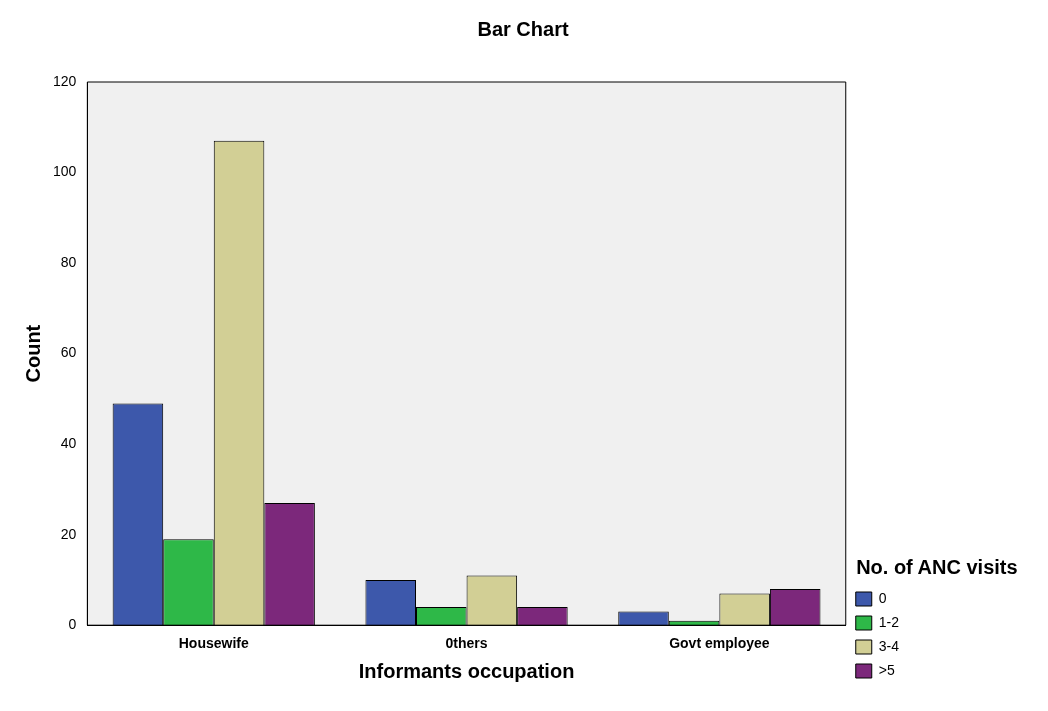  What do you see at coordinates (889, 645) in the screenshot?
I see `legend-label: 3-4` at bounding box center [889, 645].